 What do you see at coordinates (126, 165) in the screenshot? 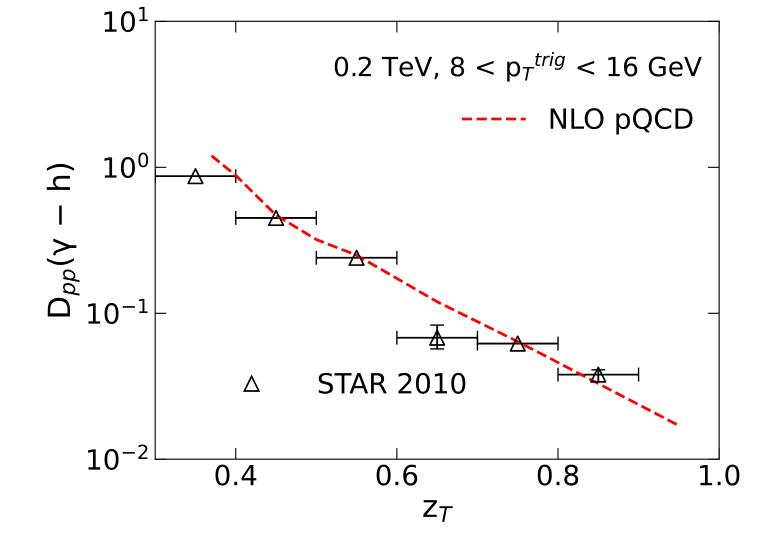
I see `y-tick-label: 10$^{0}$` at bounding box center [126, 165].